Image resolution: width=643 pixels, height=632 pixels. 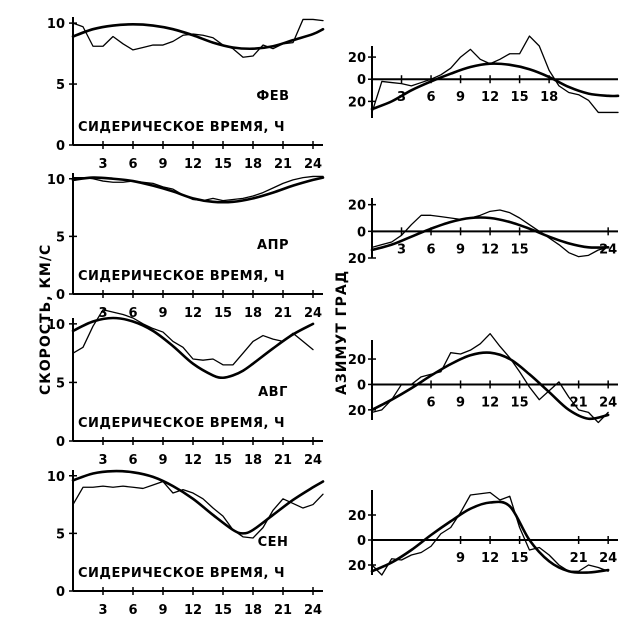 What do you see at coordinates (273, 245) in the screenshot?
I see `month-label: АПР` at bounding box center [273, 245].